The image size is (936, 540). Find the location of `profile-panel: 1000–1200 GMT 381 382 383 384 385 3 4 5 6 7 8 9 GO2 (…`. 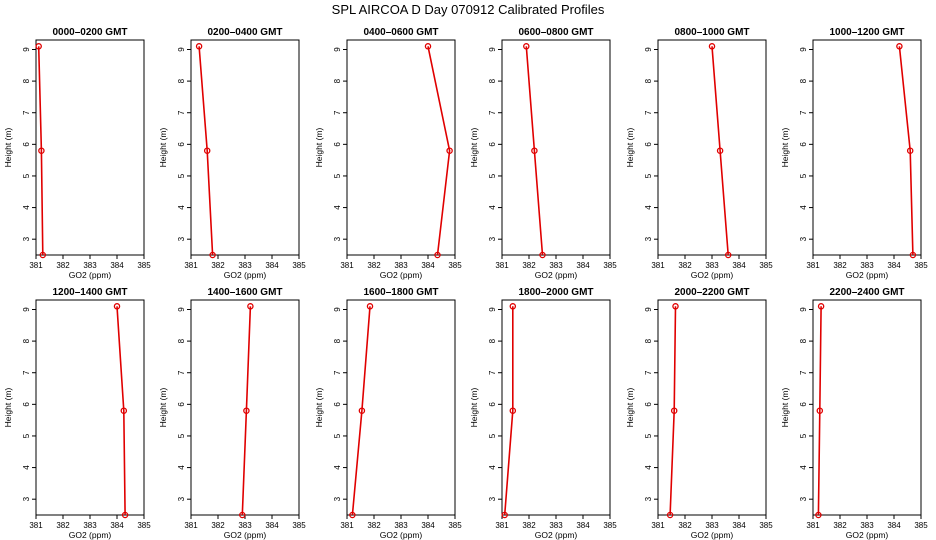

profile-panel: 1000–1200 GMT 381 382 383 384 385 3 4 5 6 7 8 9 GO2 (… is located at coordinates (854, 153).